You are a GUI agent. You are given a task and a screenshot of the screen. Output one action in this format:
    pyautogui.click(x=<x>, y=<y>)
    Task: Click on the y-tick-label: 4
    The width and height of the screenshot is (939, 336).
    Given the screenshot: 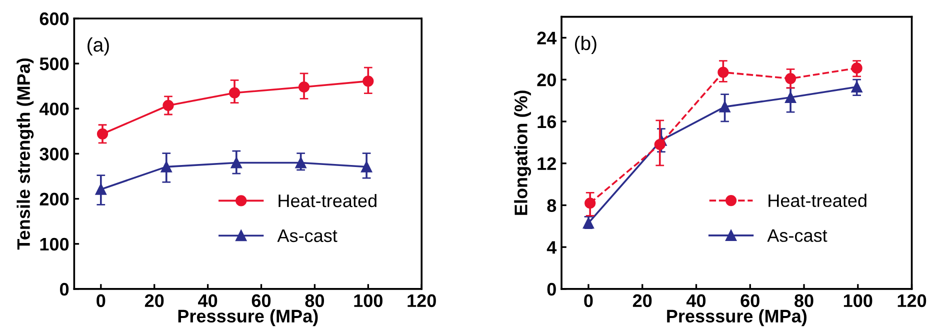 What is the action you would take?
    pyautogui.click(x=551, y=247)
    